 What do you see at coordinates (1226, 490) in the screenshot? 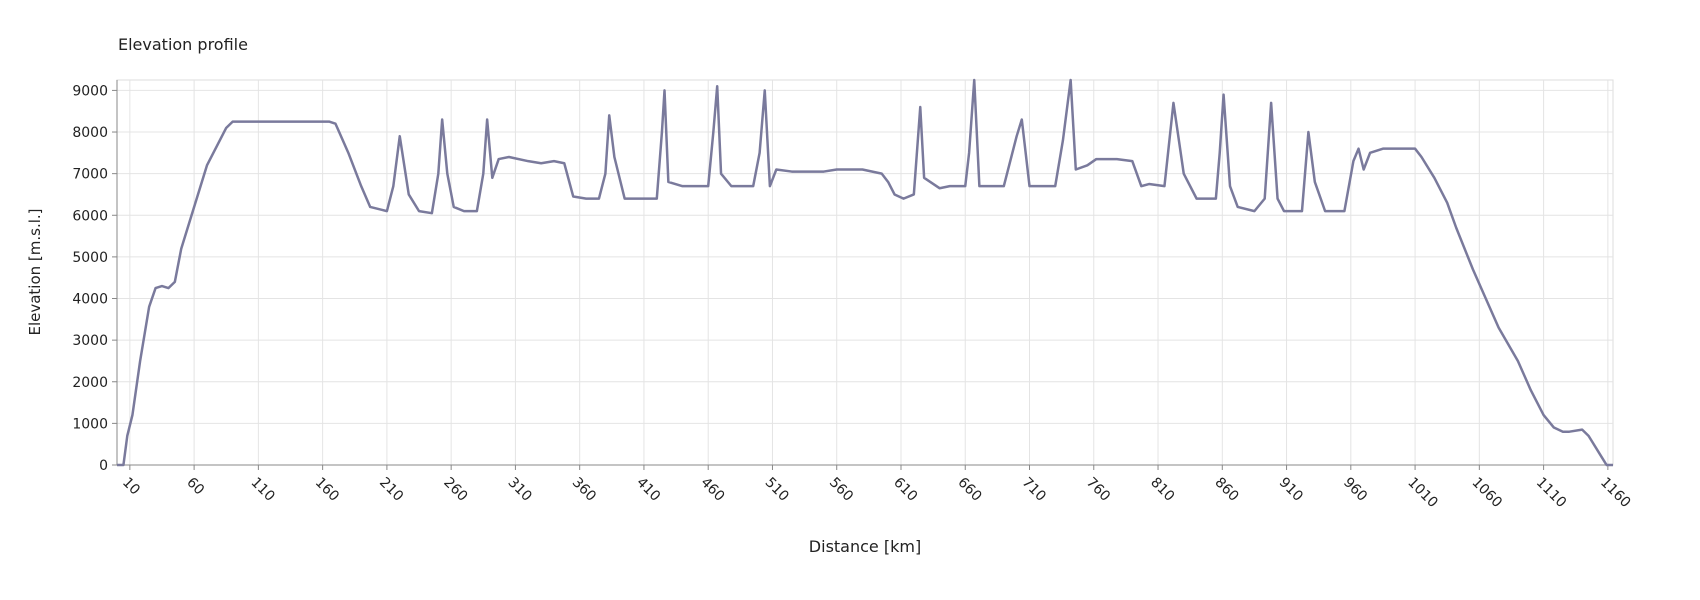
I see `x-tick-label: 860` at bounding box center [1226, 490].